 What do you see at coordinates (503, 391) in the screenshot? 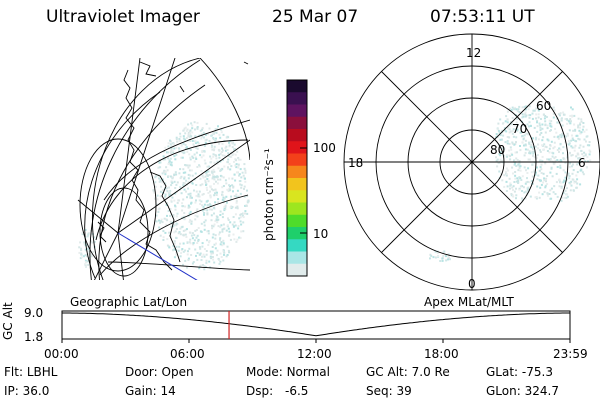
I see `glon-label: GLon:` at bounding box center [503, 391].